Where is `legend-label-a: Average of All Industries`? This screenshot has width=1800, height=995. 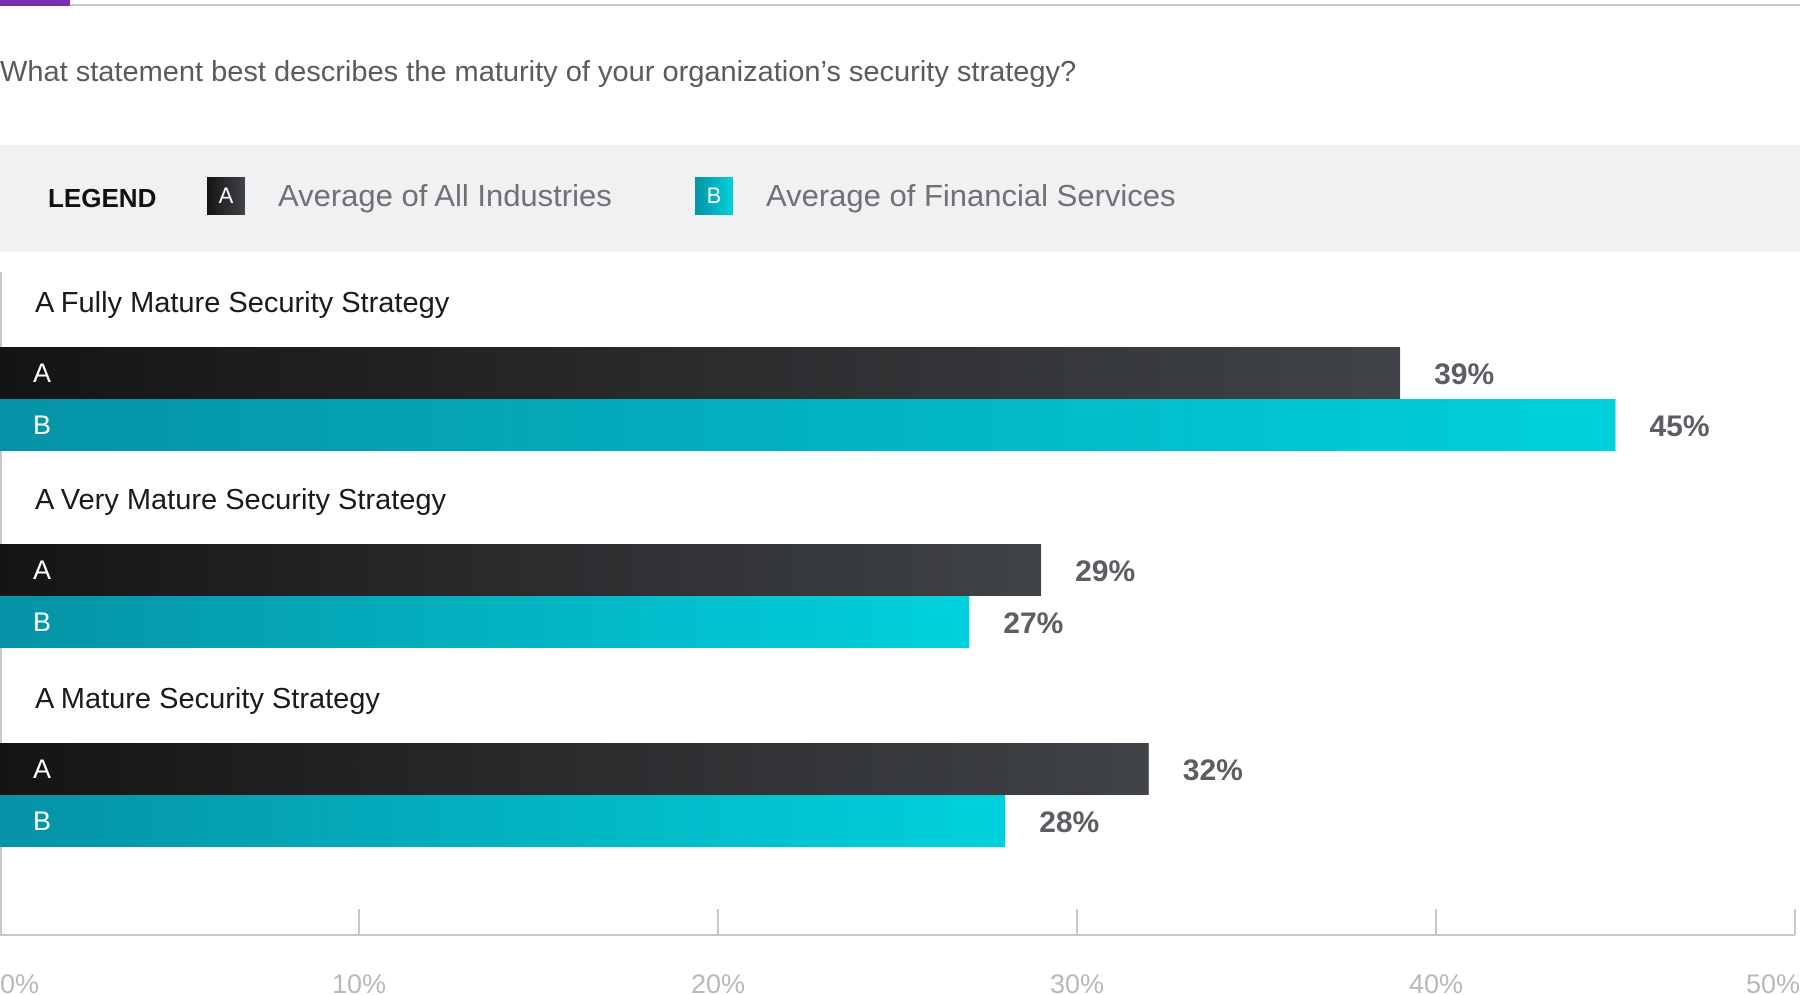 legend-label-a: Average of All Industries is located at coordinates (445, 195).